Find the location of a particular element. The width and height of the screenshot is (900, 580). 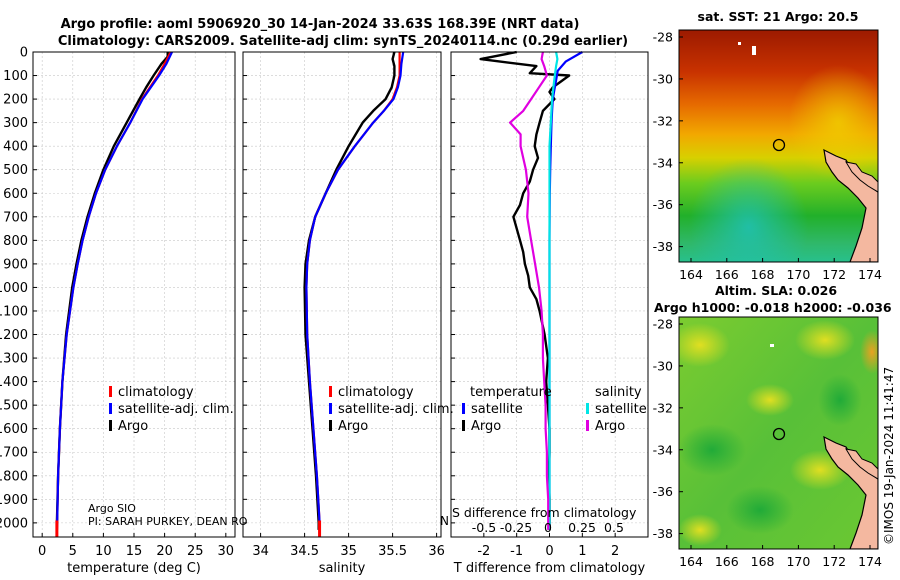

series-line-temperature-satellite-adj-clim is located at coordinates (114, 290).